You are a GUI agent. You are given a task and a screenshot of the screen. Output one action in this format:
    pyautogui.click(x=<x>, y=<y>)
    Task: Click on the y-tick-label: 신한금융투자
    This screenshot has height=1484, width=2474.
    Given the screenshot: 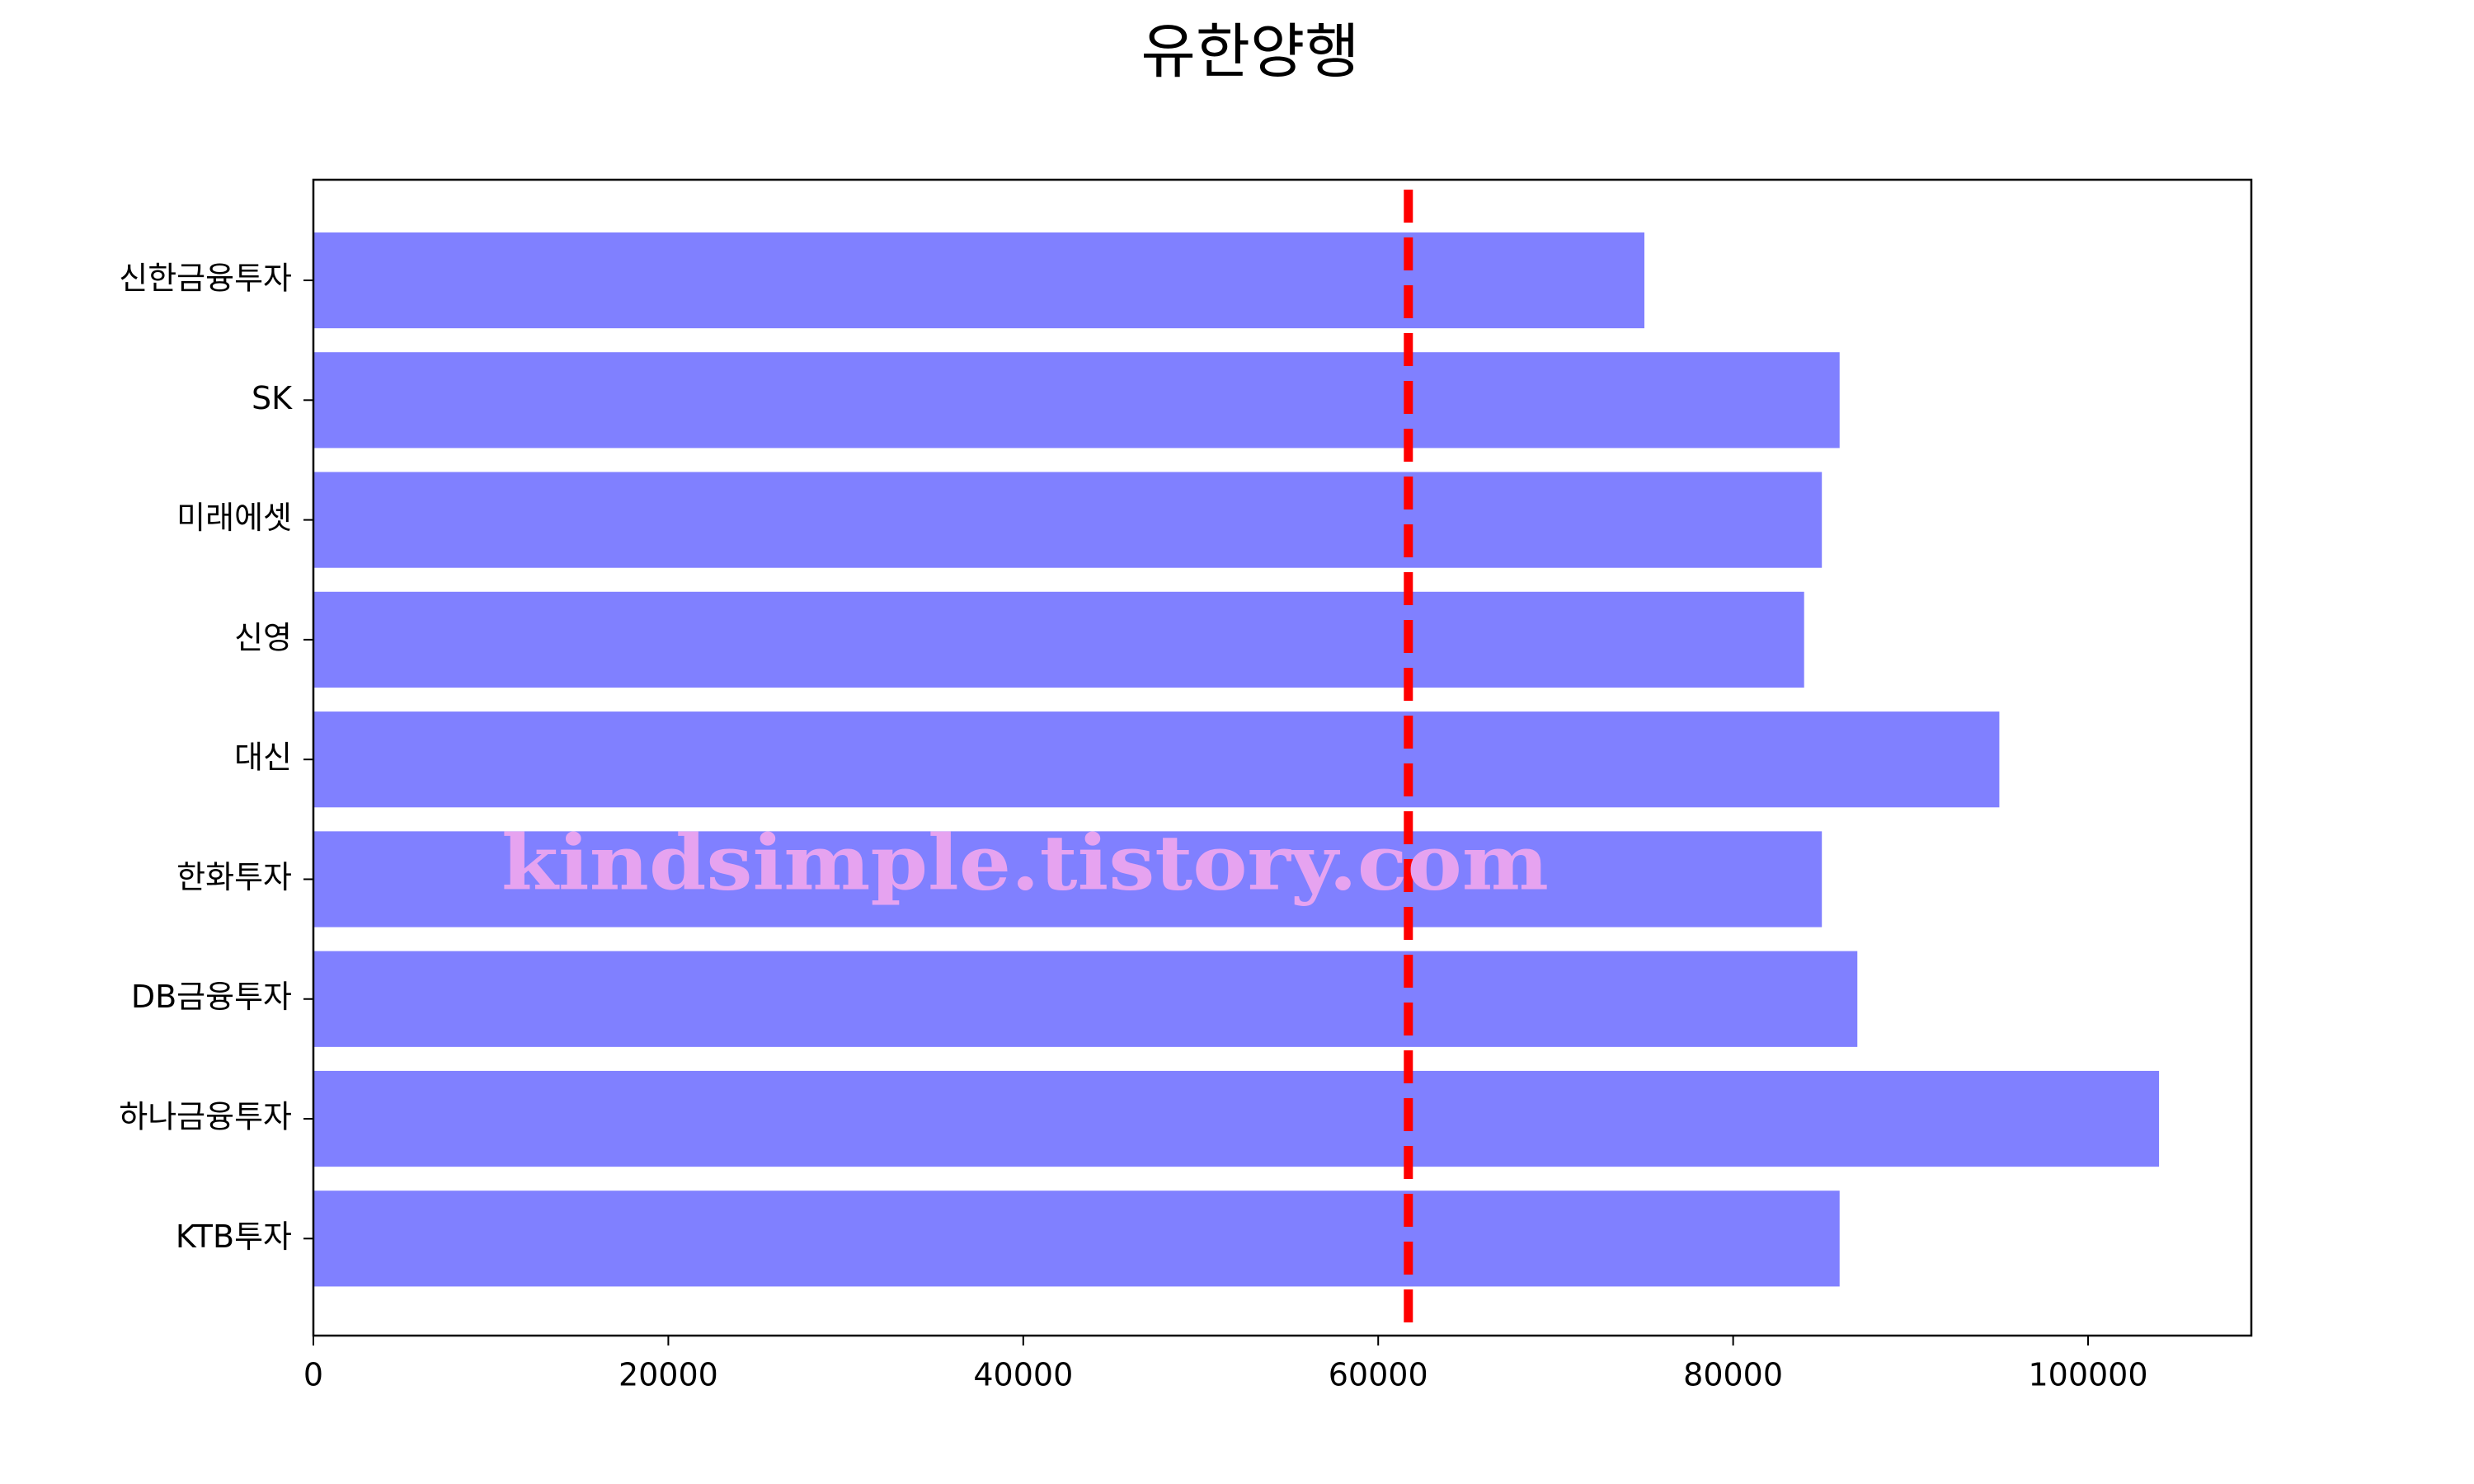 What is the action you would take?
    pyautogui.click(x=205, y=279)
    